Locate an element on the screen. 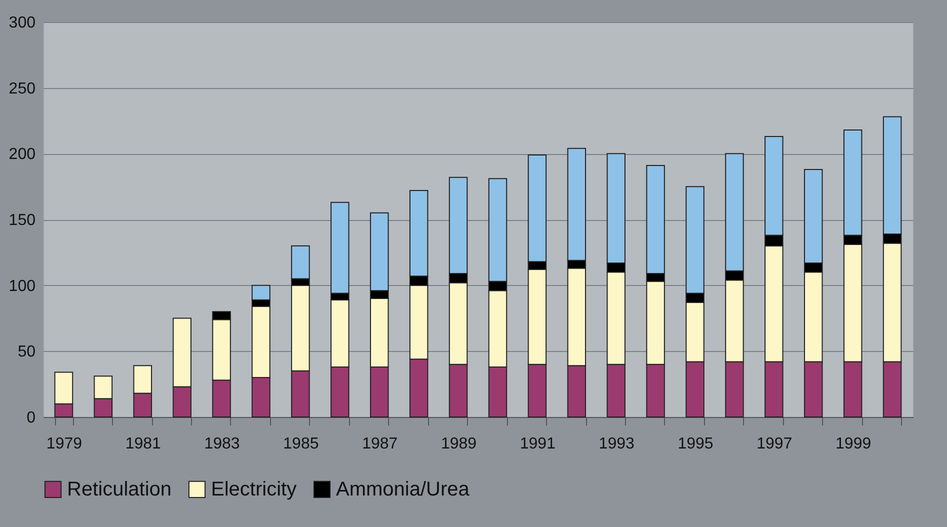 The image size is (947, 527). x-tick-label: 1987 is located at coordinates (380, 444).